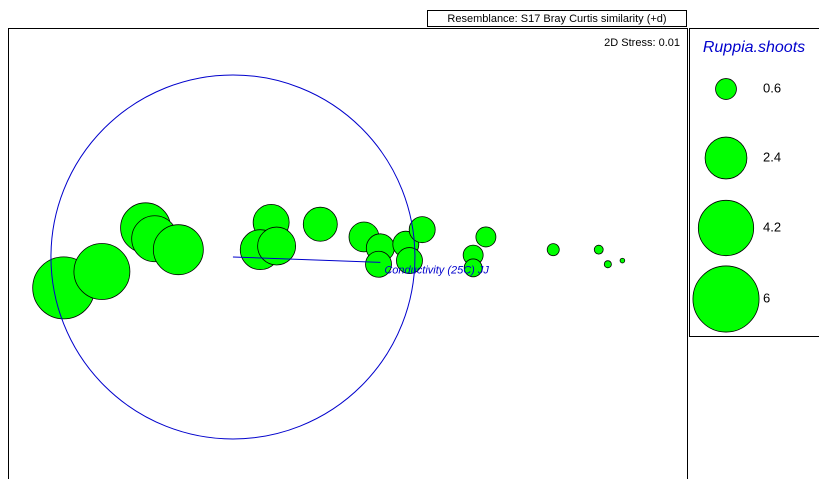 Image resolution: width=819 pixels, height=479 pixels. Describe the element at coordinates (306, 259) in the screenshot. I see `vector` at that location.